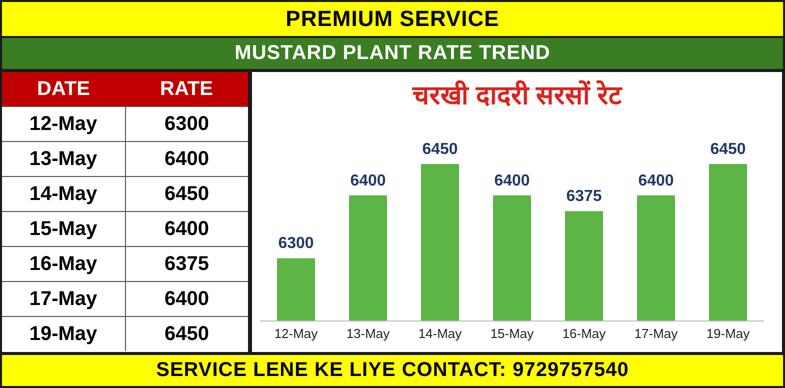 This screenshot has height=388, width=785. What do you see at coordinates (512, 334) in the screenshot?
I see `x-tick-label: 15-May` at bounding box center [512, 334].